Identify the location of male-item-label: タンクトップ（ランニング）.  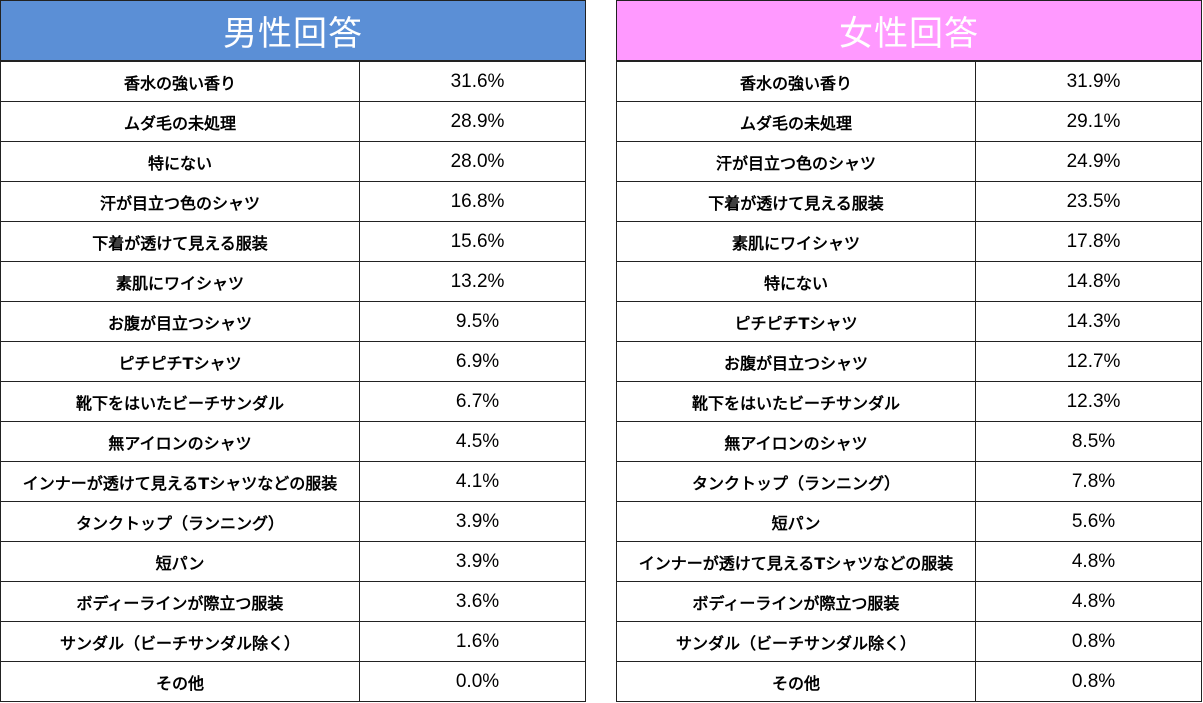
(180, 521).